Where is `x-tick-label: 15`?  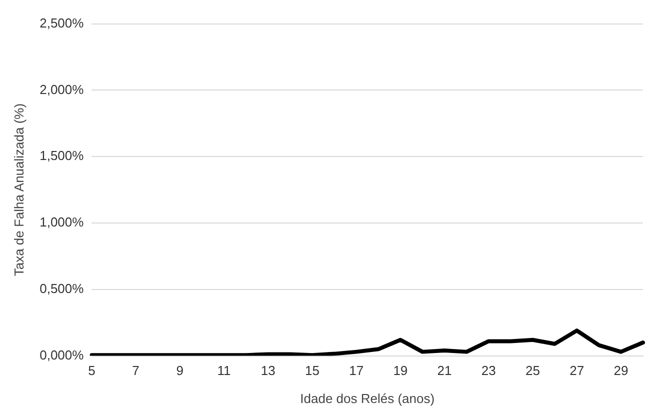 x-tick-label: 15 is located at coordinates (312, 370).